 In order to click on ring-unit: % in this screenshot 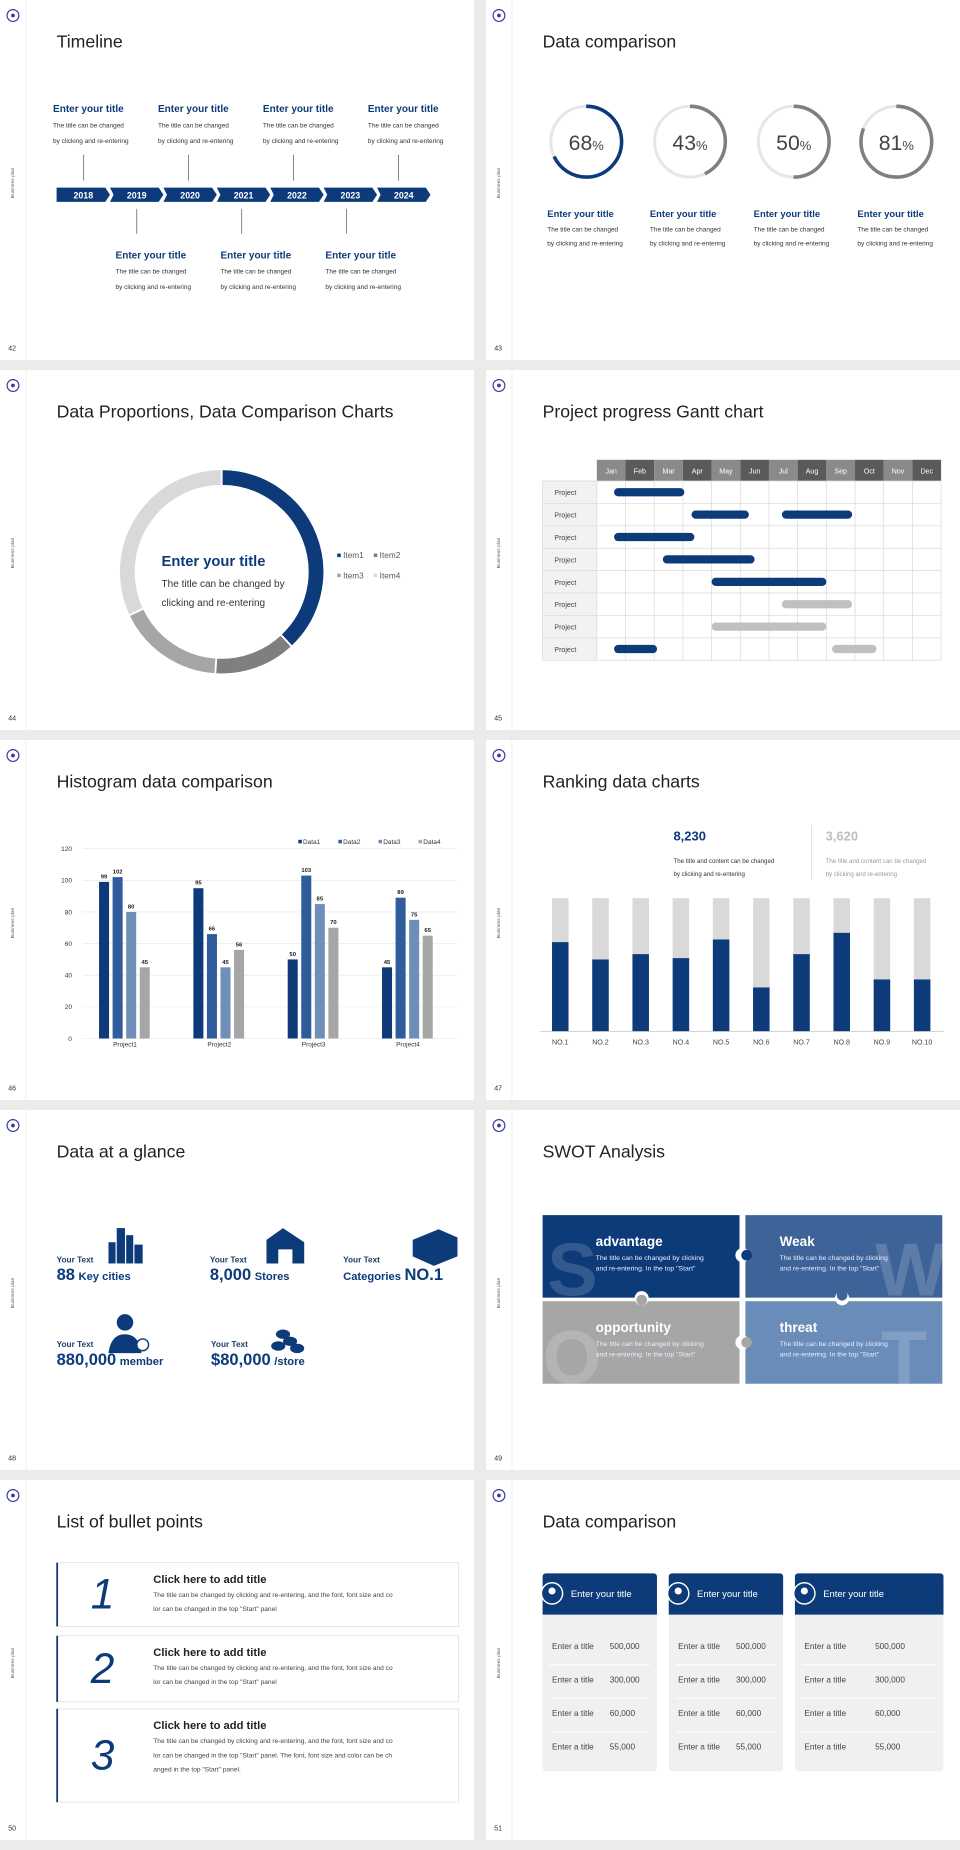, I will do `click(702, 145)`.